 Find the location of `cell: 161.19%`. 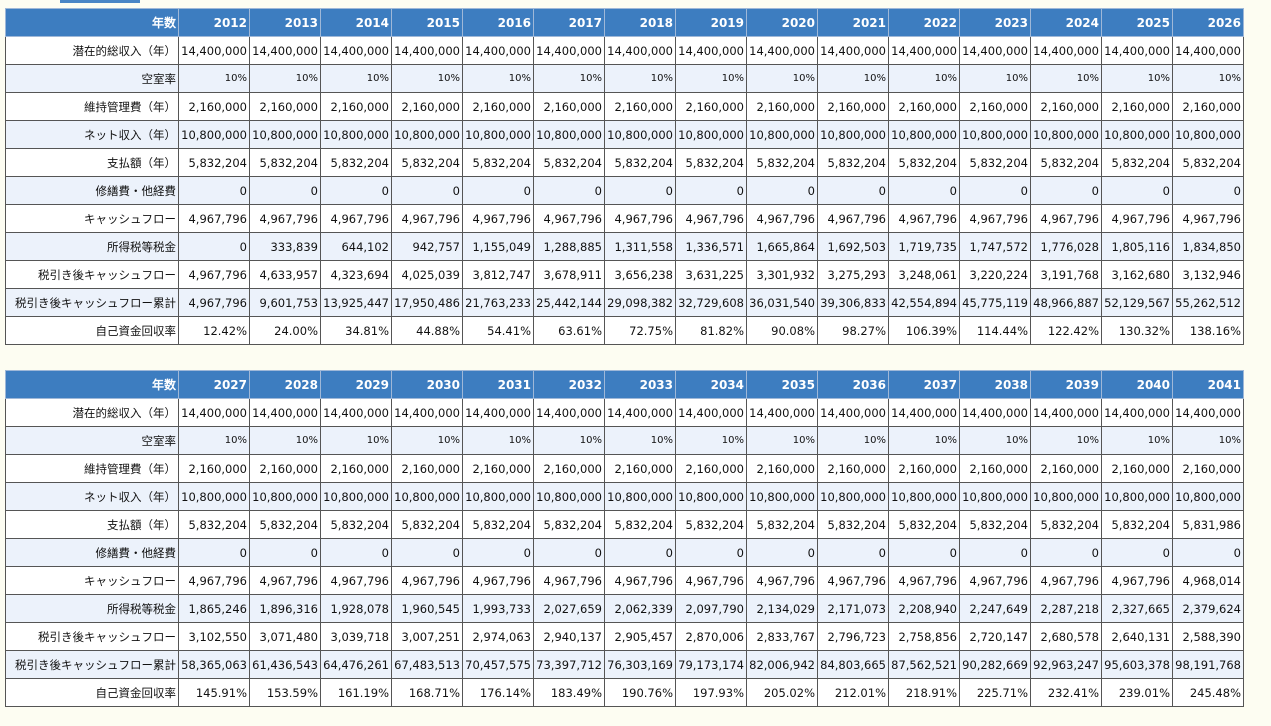

cell: 161.19% is located at coordinates (356, 692).